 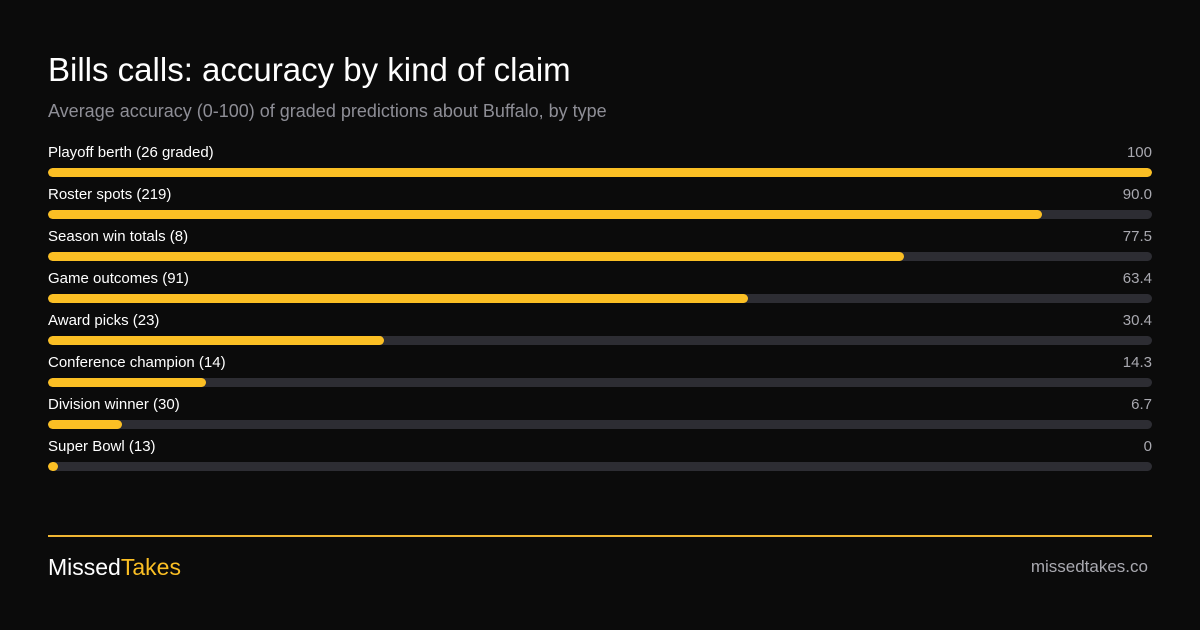 What do you see at coordinates (600, 248) in the screenshot?
I see `bar-row: Season win totals (8) 77.5` at bounding box center [600, 248].